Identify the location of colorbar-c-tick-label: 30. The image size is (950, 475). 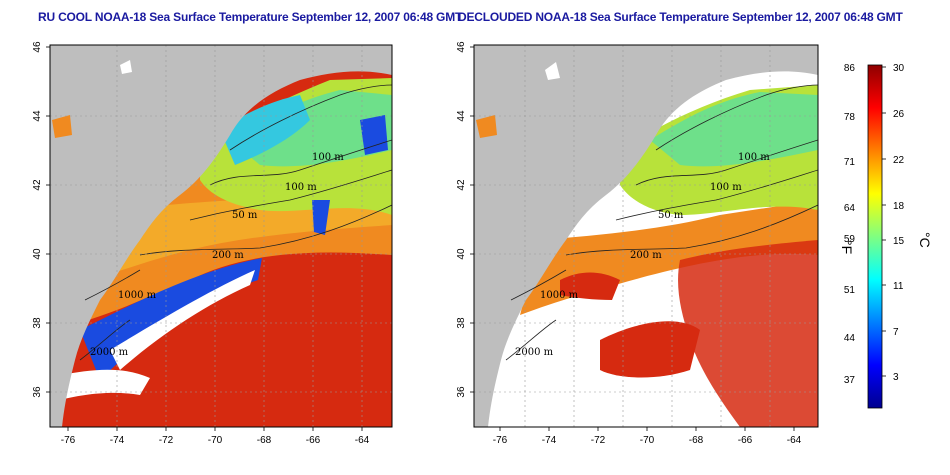
(899, 68).